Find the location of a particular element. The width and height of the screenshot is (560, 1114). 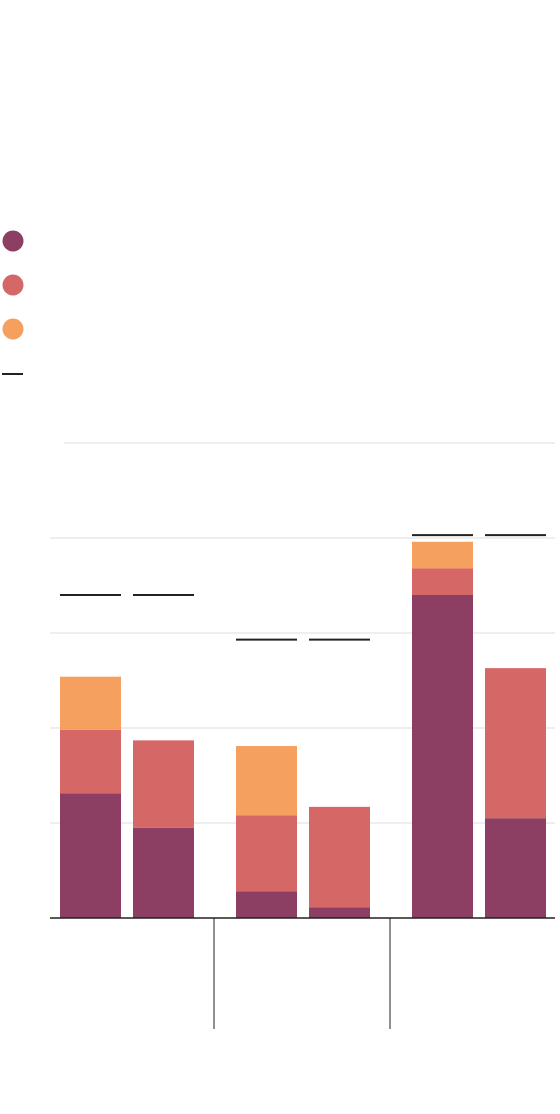

target-lines is located at coordinates (303, 587).